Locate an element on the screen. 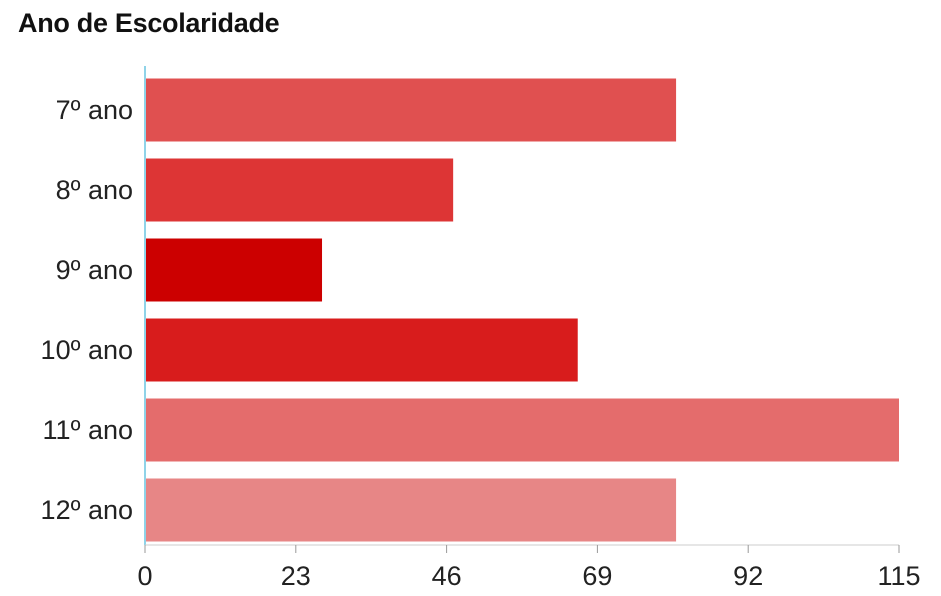  x-tick-label-6: 115 is located at coordinates (898, 576).